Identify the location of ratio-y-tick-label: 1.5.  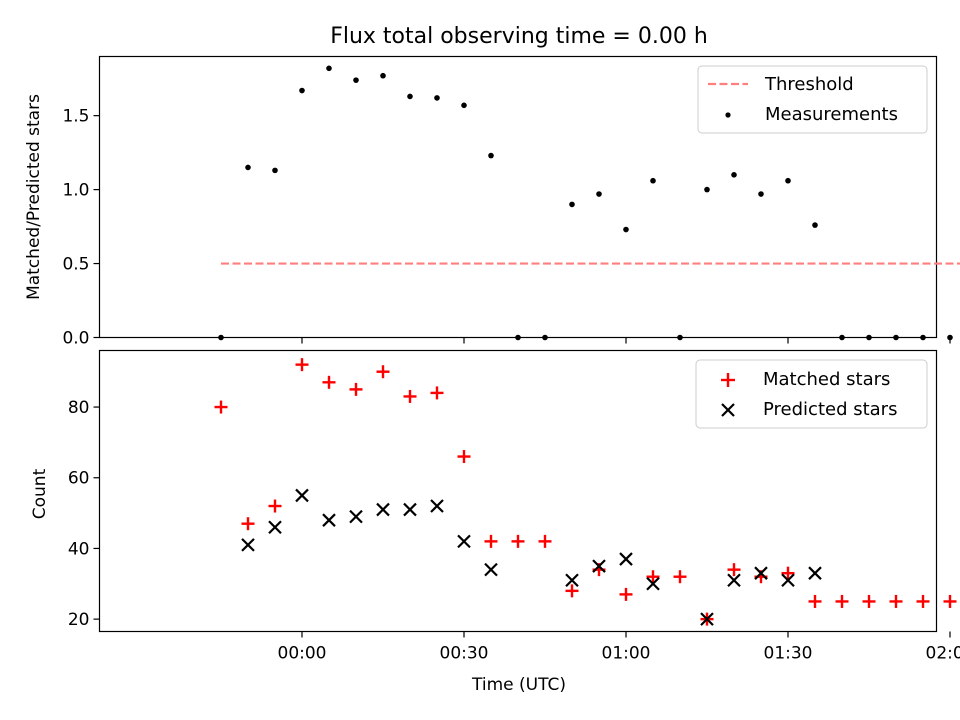
(75, 117).